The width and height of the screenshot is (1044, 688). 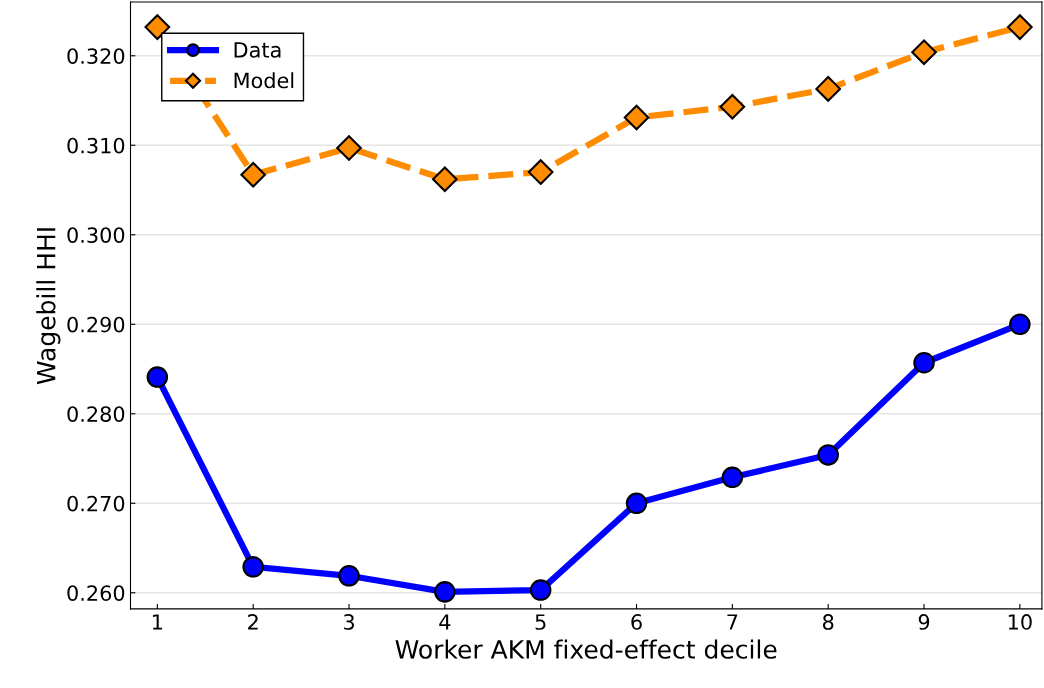 What do you see at coordinates (96, 503) in the screenshot?
I see `y-tick-label: 0.270` at bounding box center [96, 503].